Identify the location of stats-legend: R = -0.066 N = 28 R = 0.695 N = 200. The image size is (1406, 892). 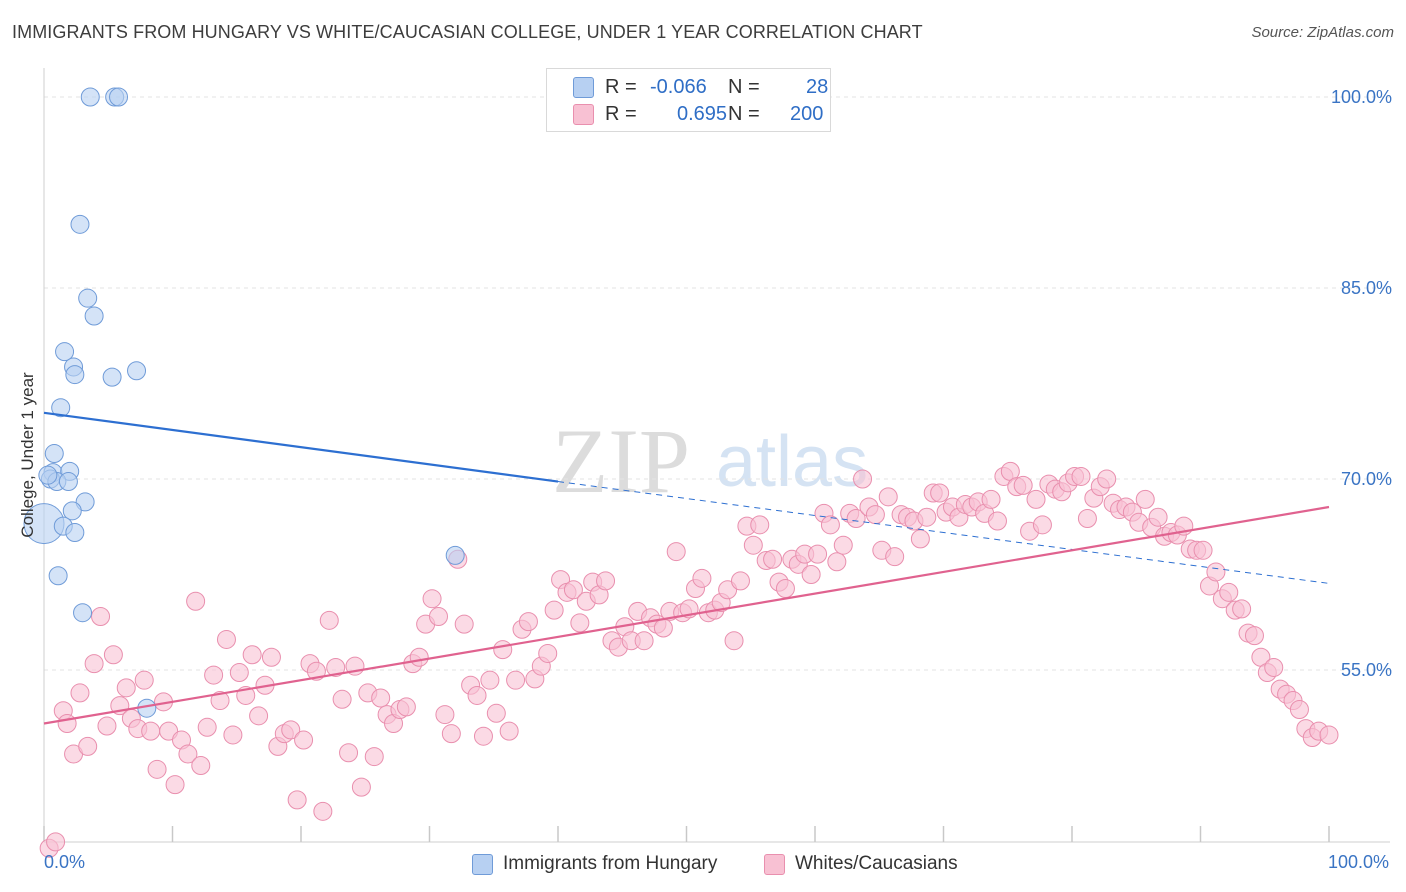
(688, 100).